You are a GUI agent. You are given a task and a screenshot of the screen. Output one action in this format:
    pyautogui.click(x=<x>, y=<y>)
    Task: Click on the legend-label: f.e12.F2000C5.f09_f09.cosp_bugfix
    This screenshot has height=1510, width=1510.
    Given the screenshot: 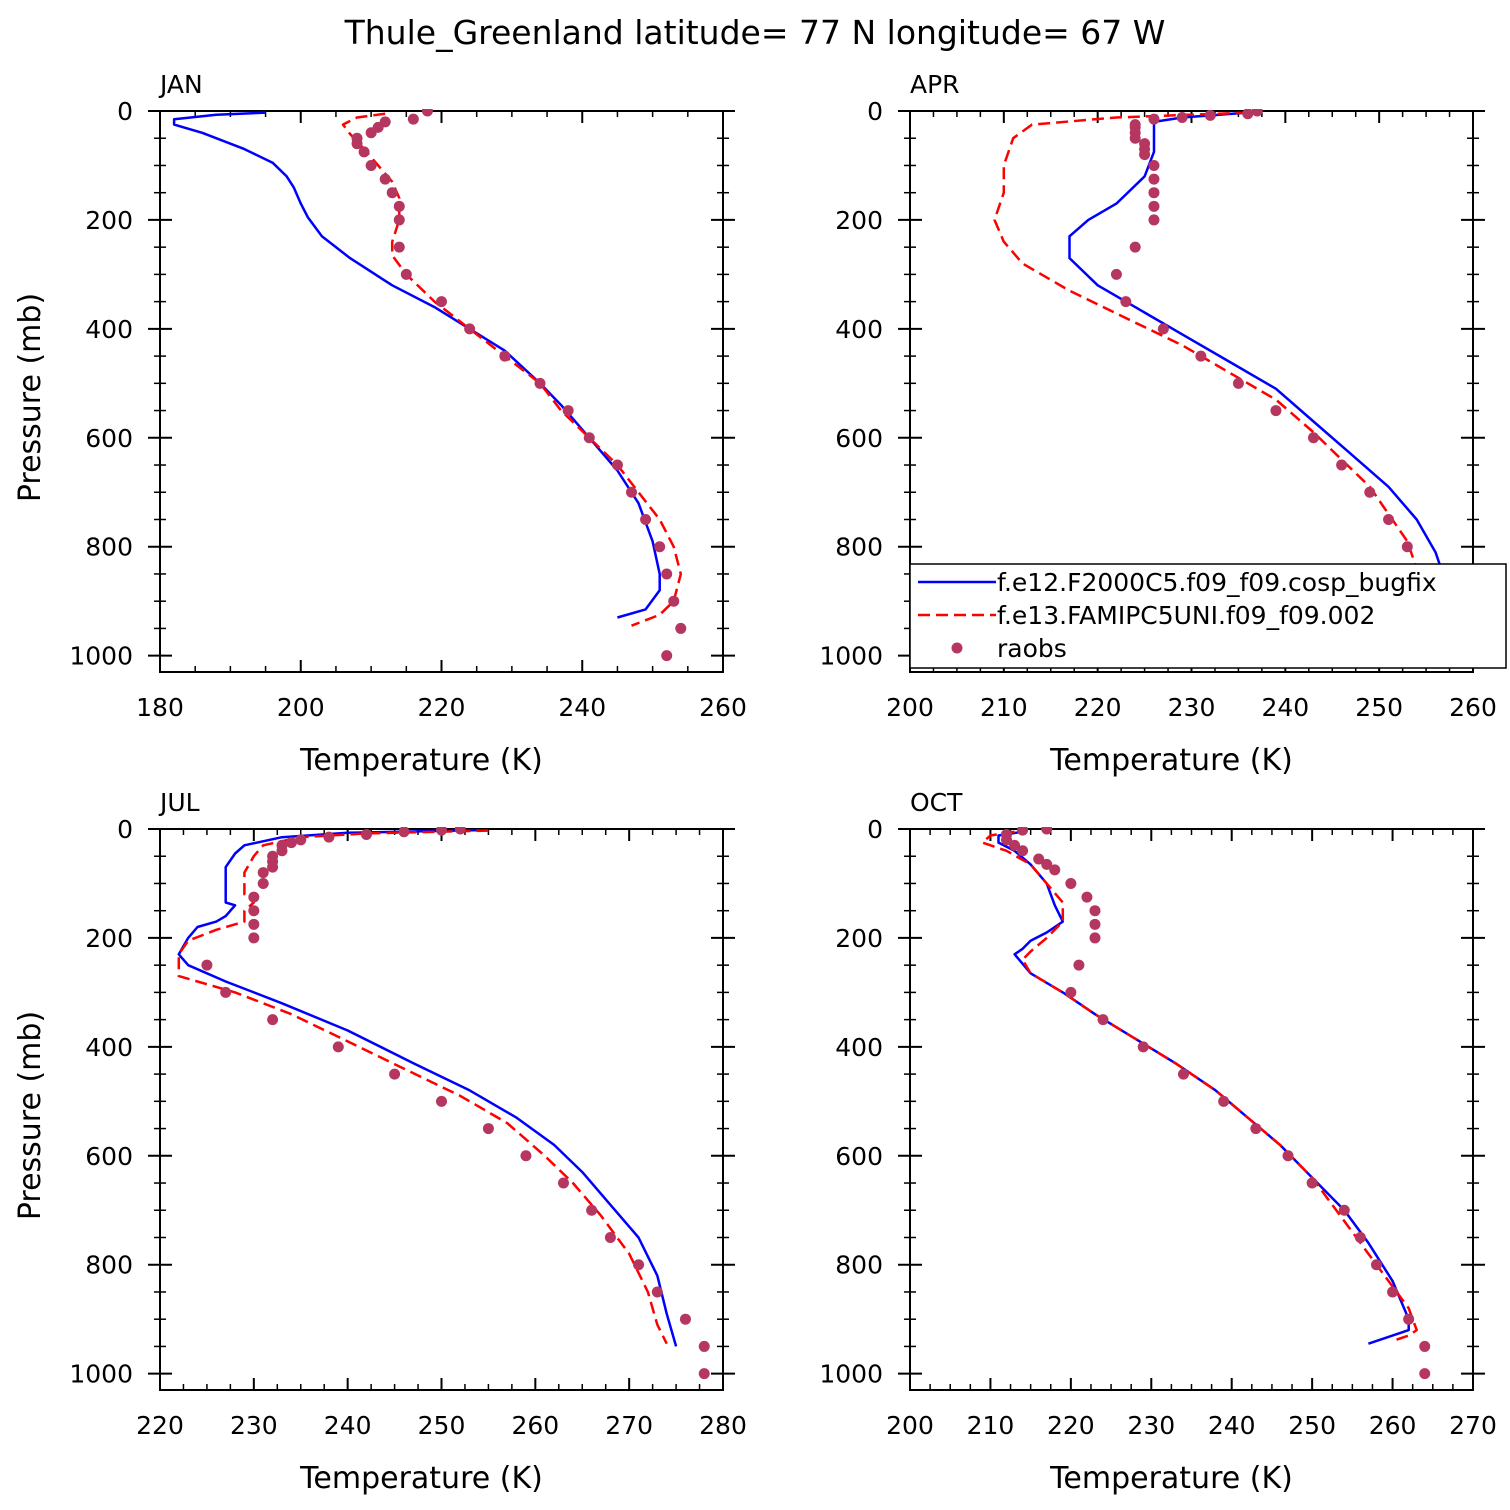 What is the action you would take?
    pyautogui.click(x=1217, y=582)
    